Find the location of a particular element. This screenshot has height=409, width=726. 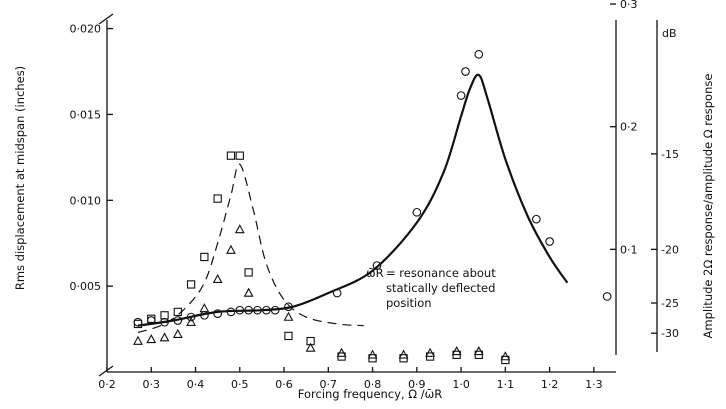

x-tick-label: 0·9 is located at coordinates (417, 384).